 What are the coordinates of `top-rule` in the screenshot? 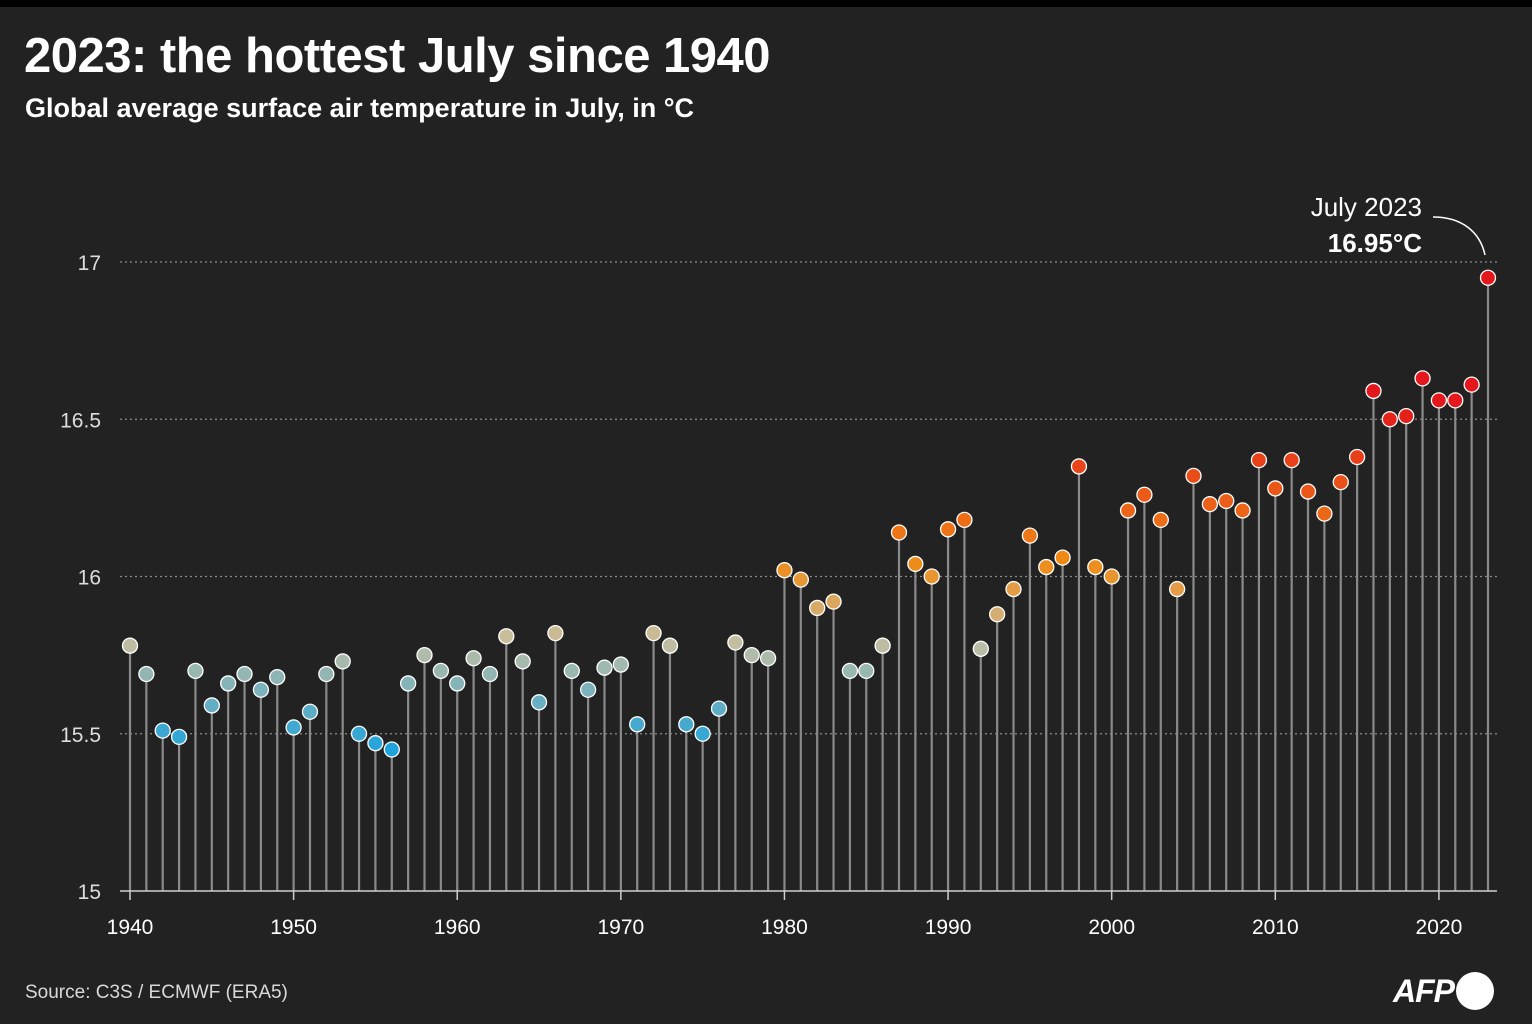 It's located at (766, 3).